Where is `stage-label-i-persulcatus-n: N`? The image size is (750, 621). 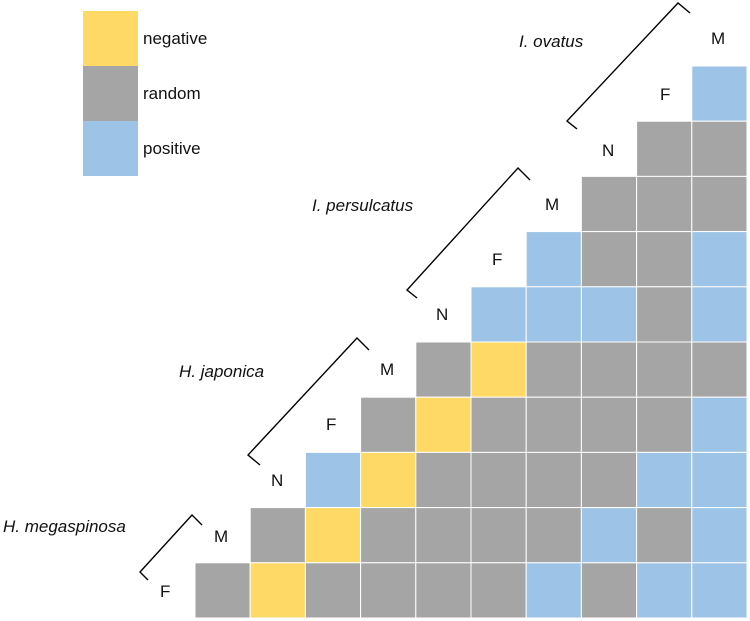 stage-label-i-persulcatus-n: N is located at coordinates (442, 314).